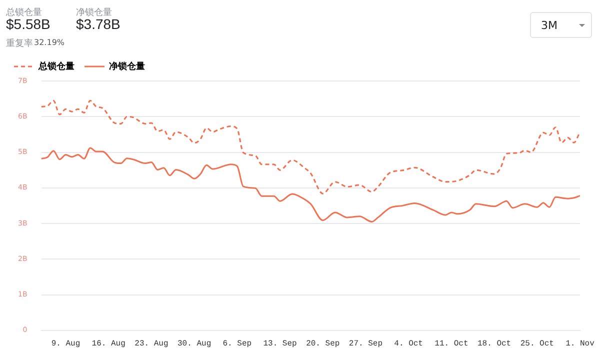  Describe the element at coordinates (94, 12) in the screenshot. I see `text: 净锁仓量` at that location.